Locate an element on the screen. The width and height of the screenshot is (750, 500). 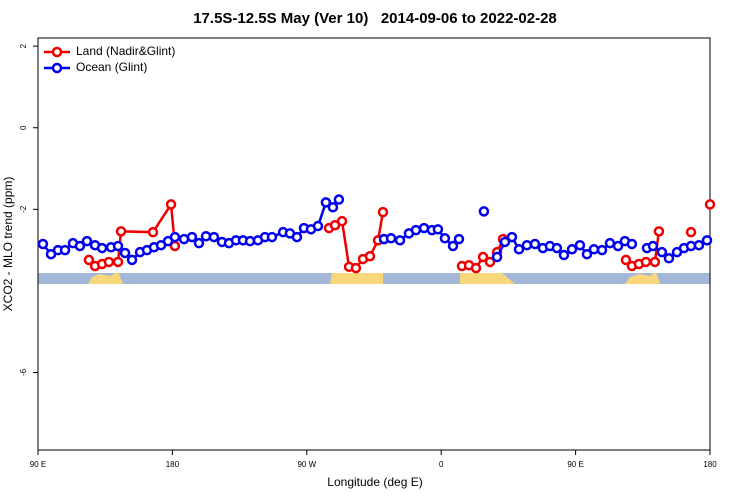
land-mask is located at coordinates (374, 278).